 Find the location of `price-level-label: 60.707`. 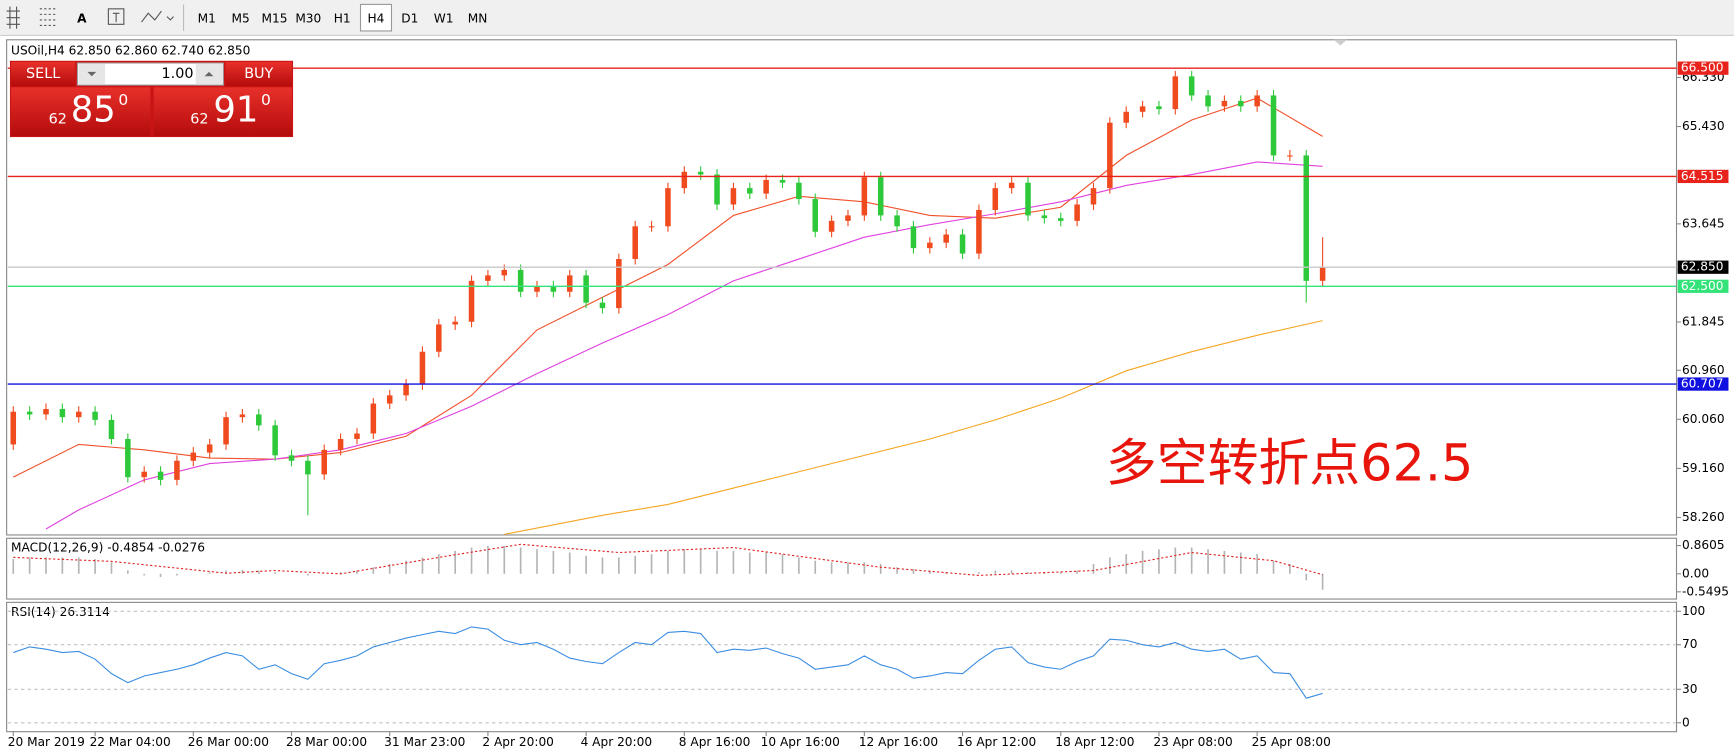

price-level-label: 60.707 is located at coordinates (1702, 384).